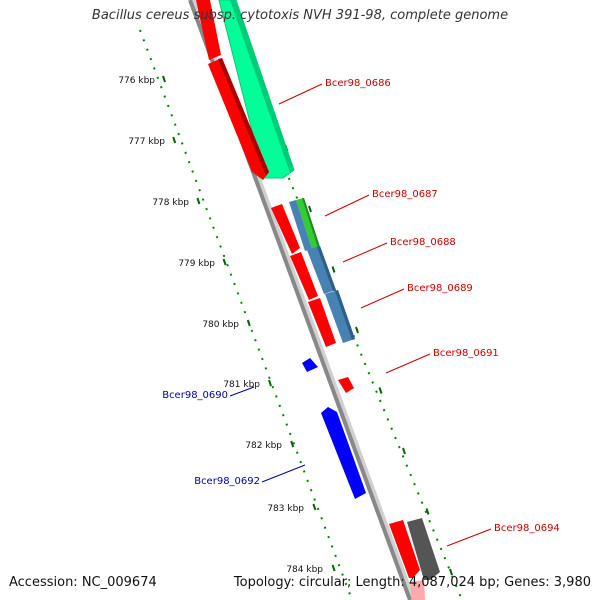 Image resolution: width=600 pixels, height=600 pixels. I want to click on gene-label: Bcer98_0689, so click(440, 288).